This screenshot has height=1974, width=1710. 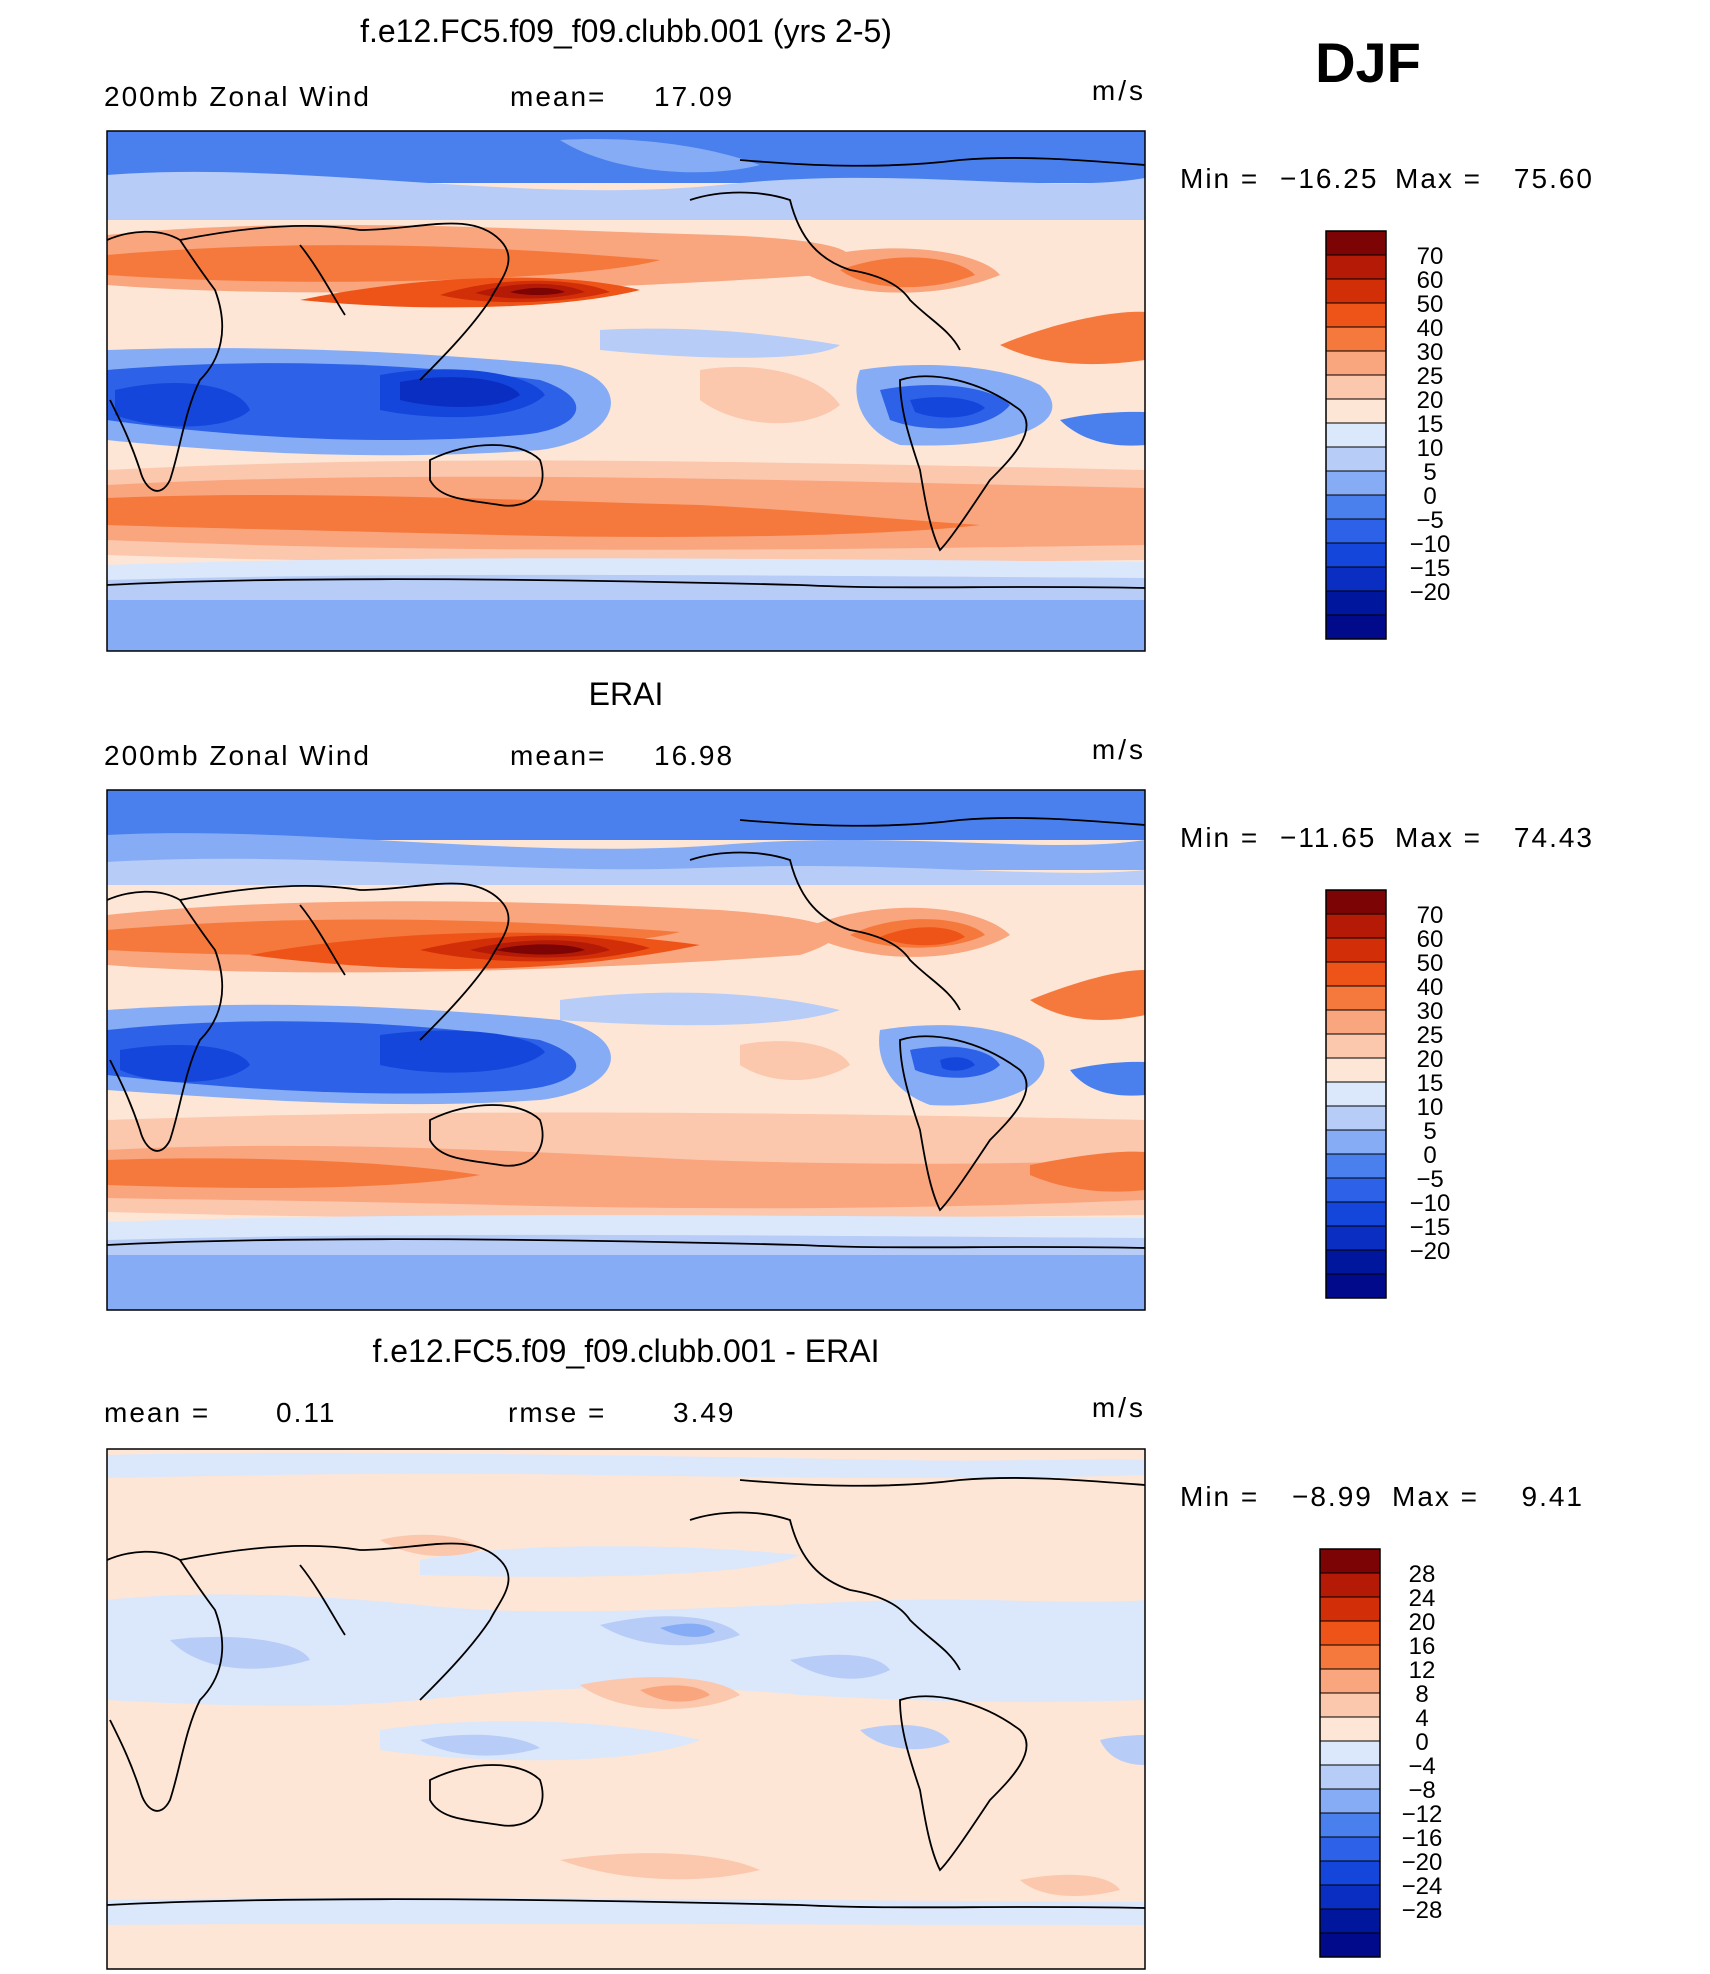 I want to click on panel-title: ERAI, so click(x=626, y=694).